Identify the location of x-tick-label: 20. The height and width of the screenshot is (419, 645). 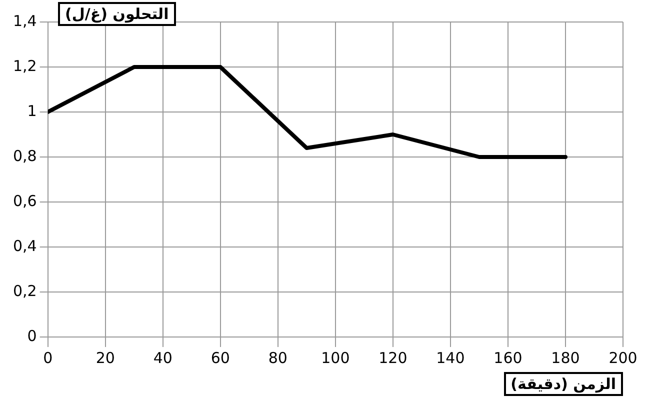
(105, 357).